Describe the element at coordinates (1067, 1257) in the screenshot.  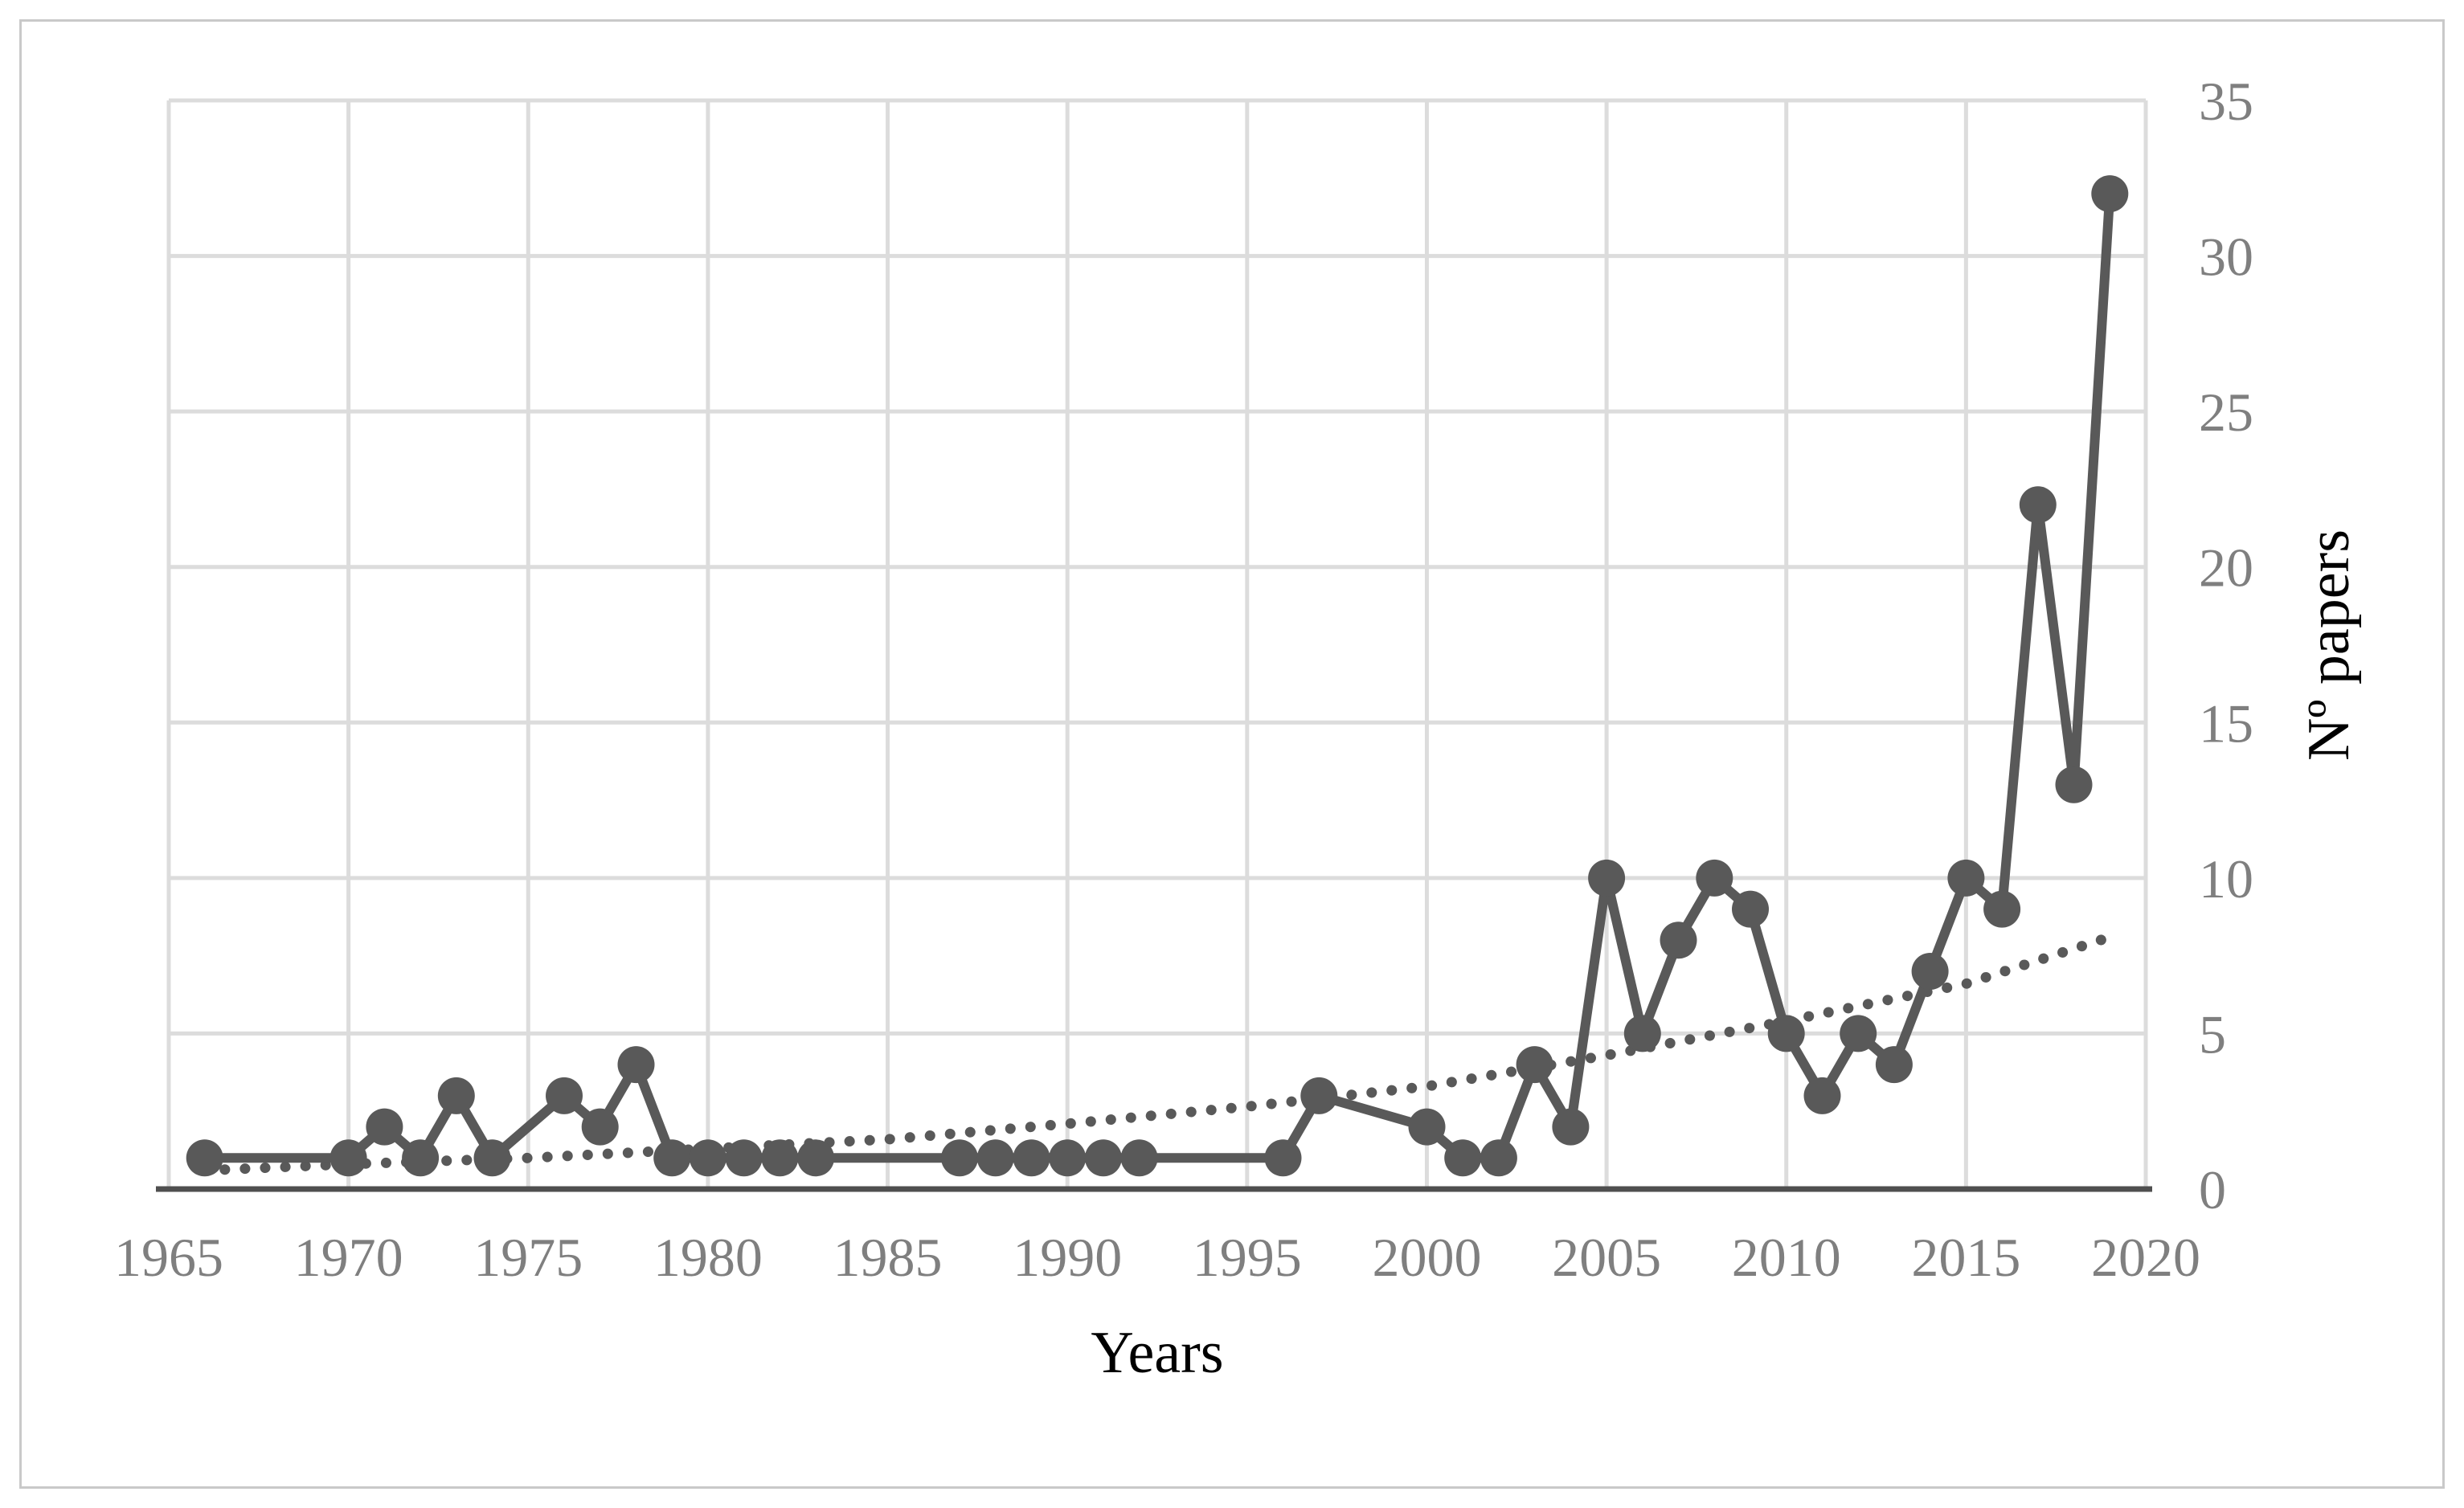
I see `x-tick-label: 1990` at that location.